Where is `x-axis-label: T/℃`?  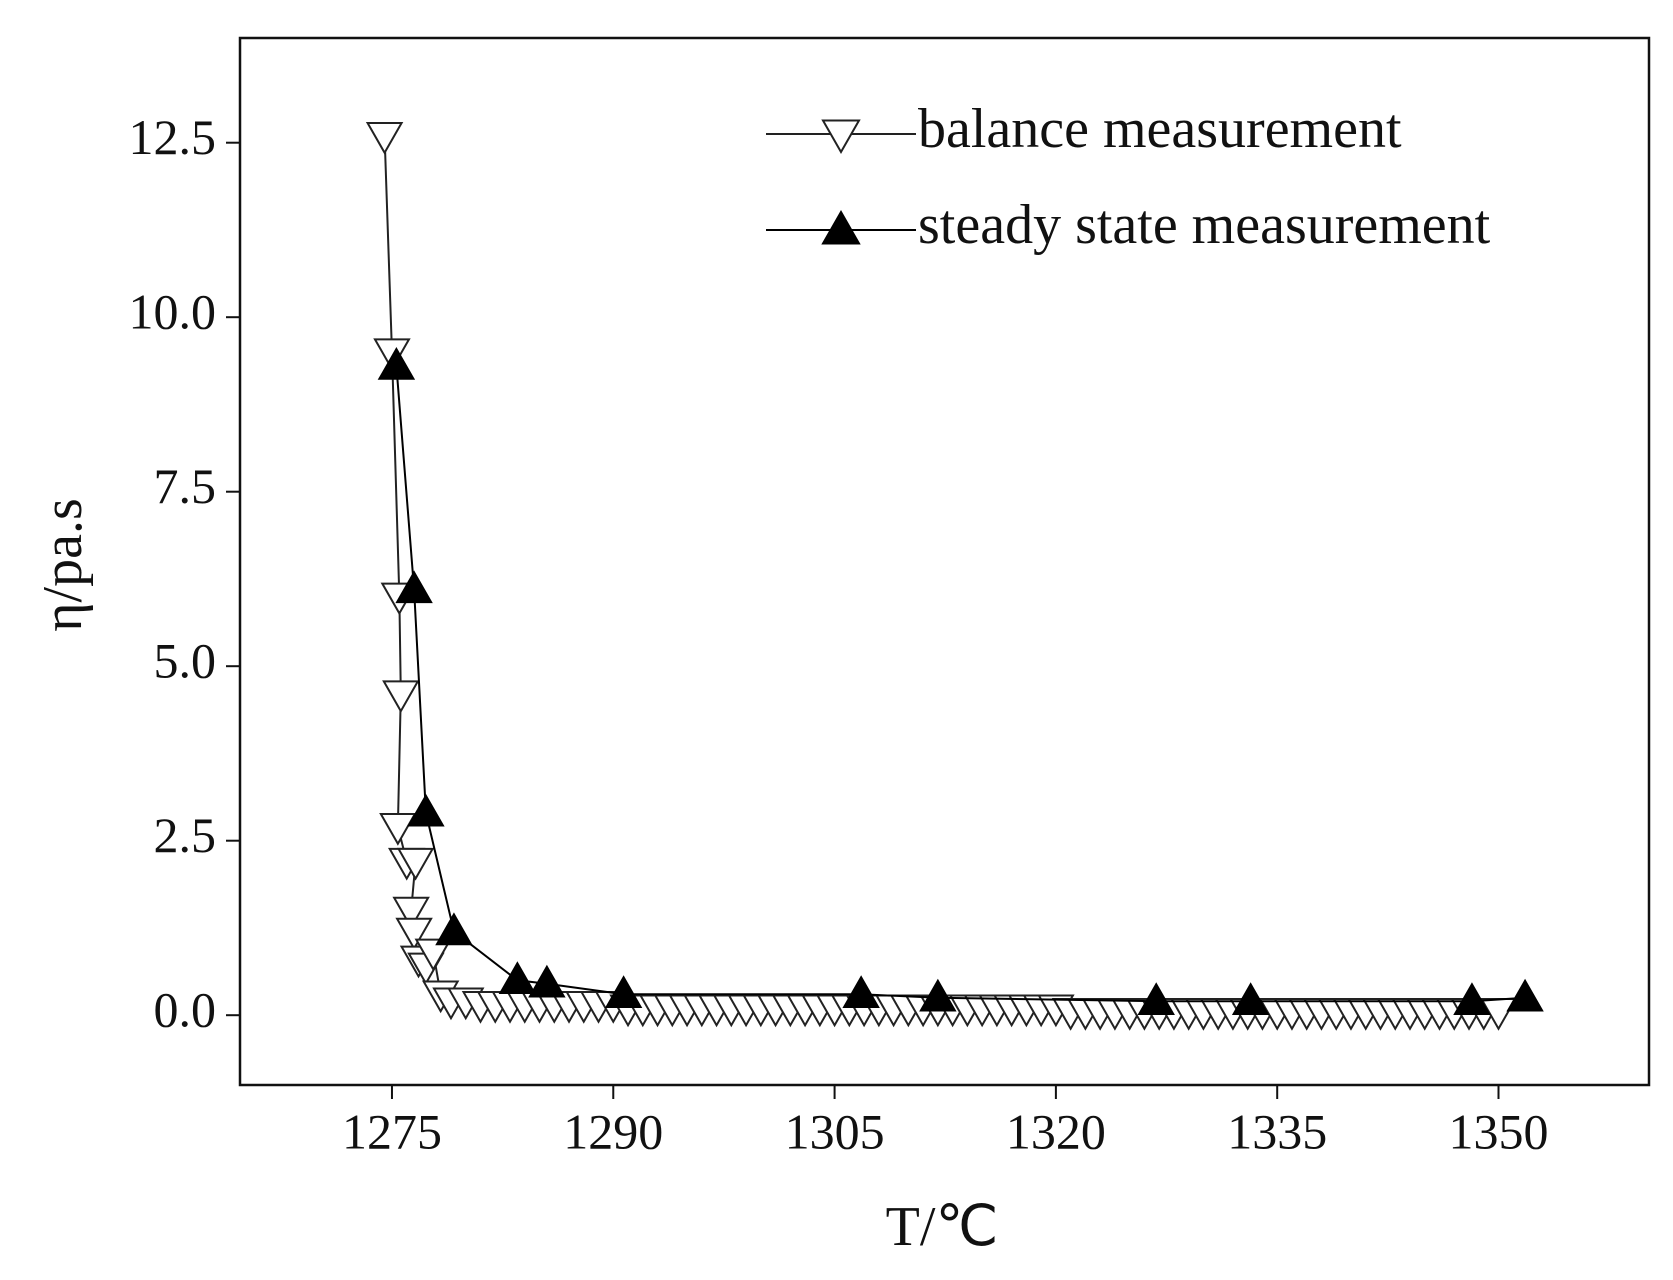 x-axis-label: T/℃ is located at coordinates (942, 1227).